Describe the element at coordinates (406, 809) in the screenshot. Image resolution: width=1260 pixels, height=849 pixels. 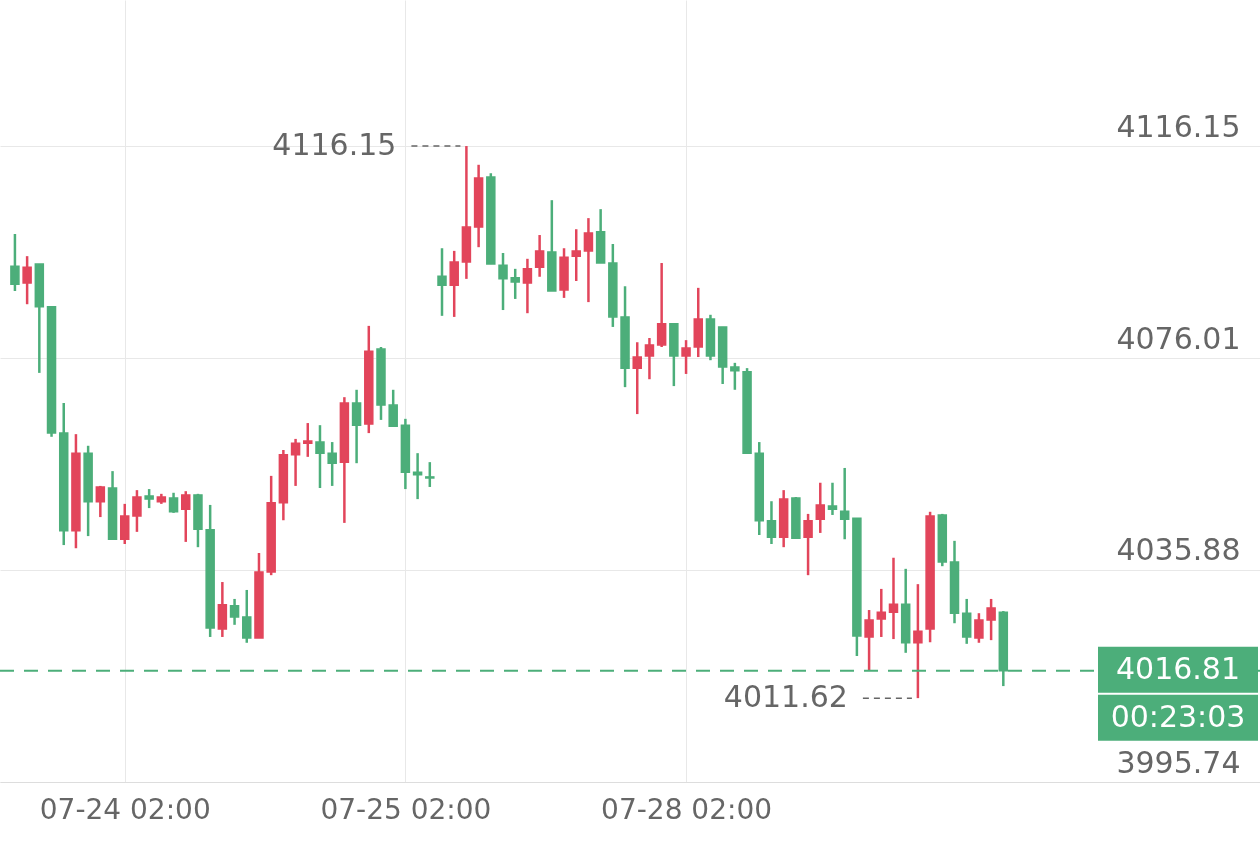
I see `x-tick-label: 07-25 02:00` at that location.